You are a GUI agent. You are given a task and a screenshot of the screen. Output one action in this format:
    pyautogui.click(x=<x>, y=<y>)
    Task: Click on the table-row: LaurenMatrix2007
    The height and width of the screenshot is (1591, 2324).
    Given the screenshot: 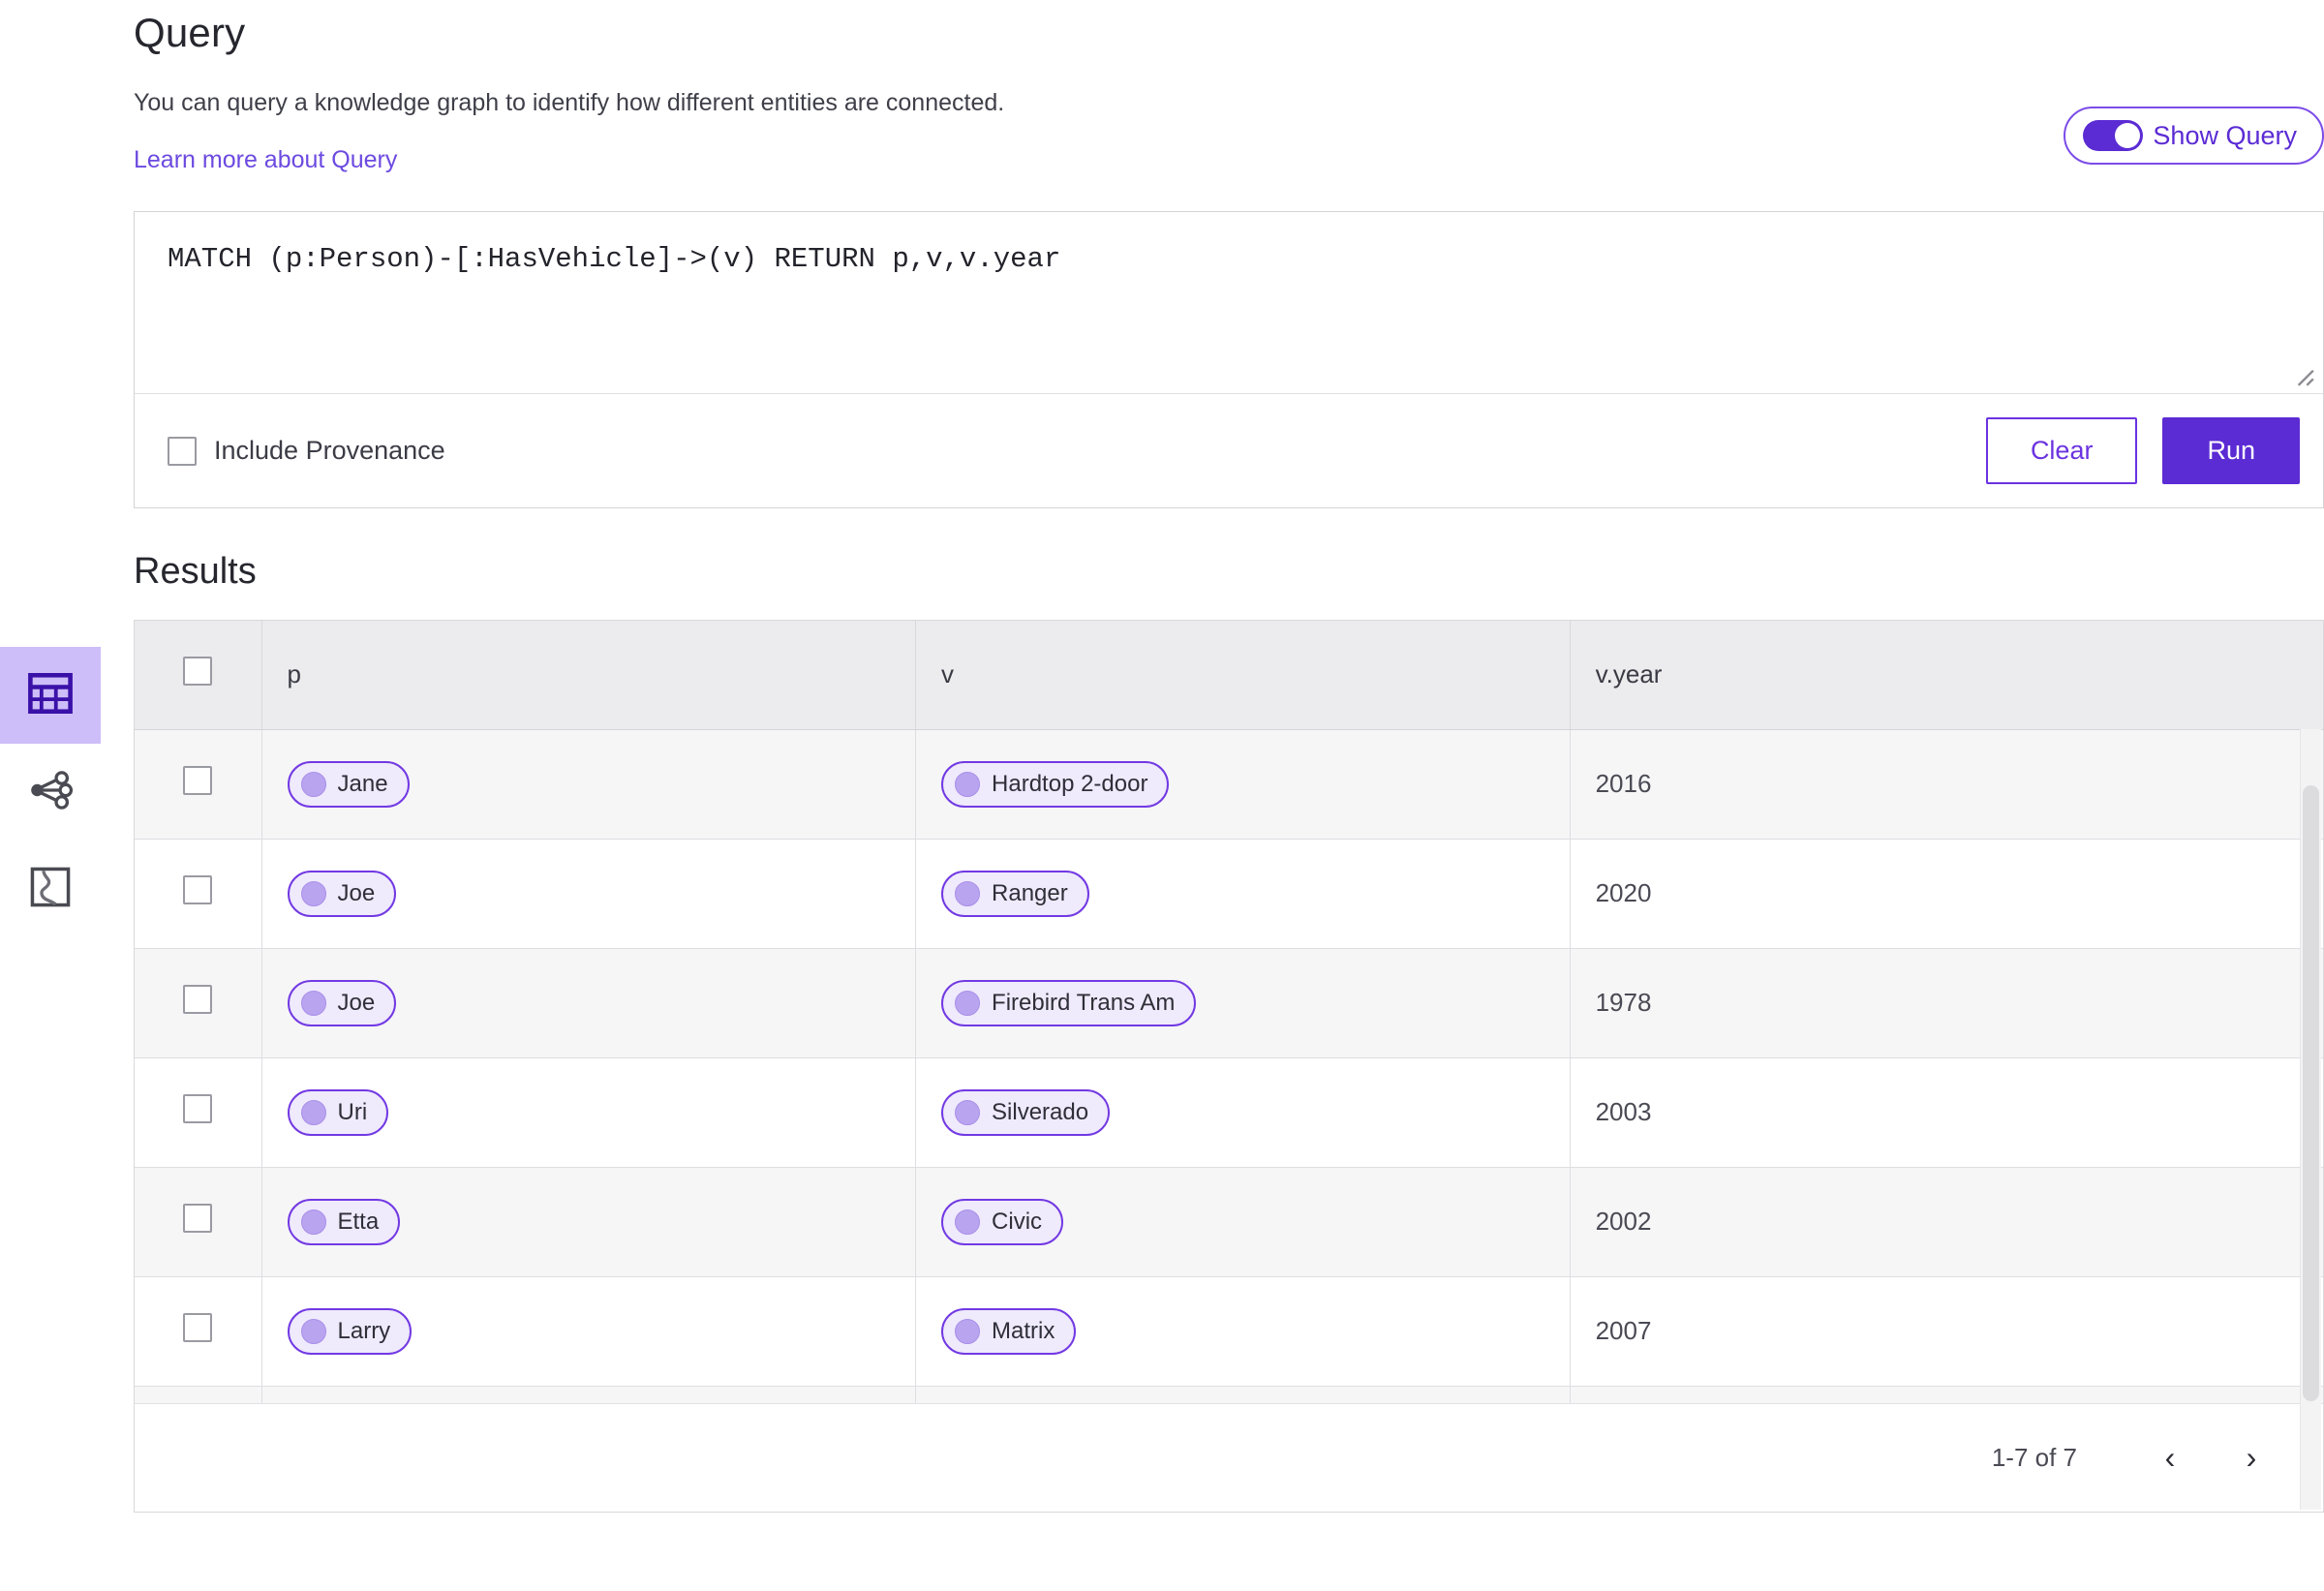 What is the action you would take?
    pyautogui.click(x=1229, y=1394)
    